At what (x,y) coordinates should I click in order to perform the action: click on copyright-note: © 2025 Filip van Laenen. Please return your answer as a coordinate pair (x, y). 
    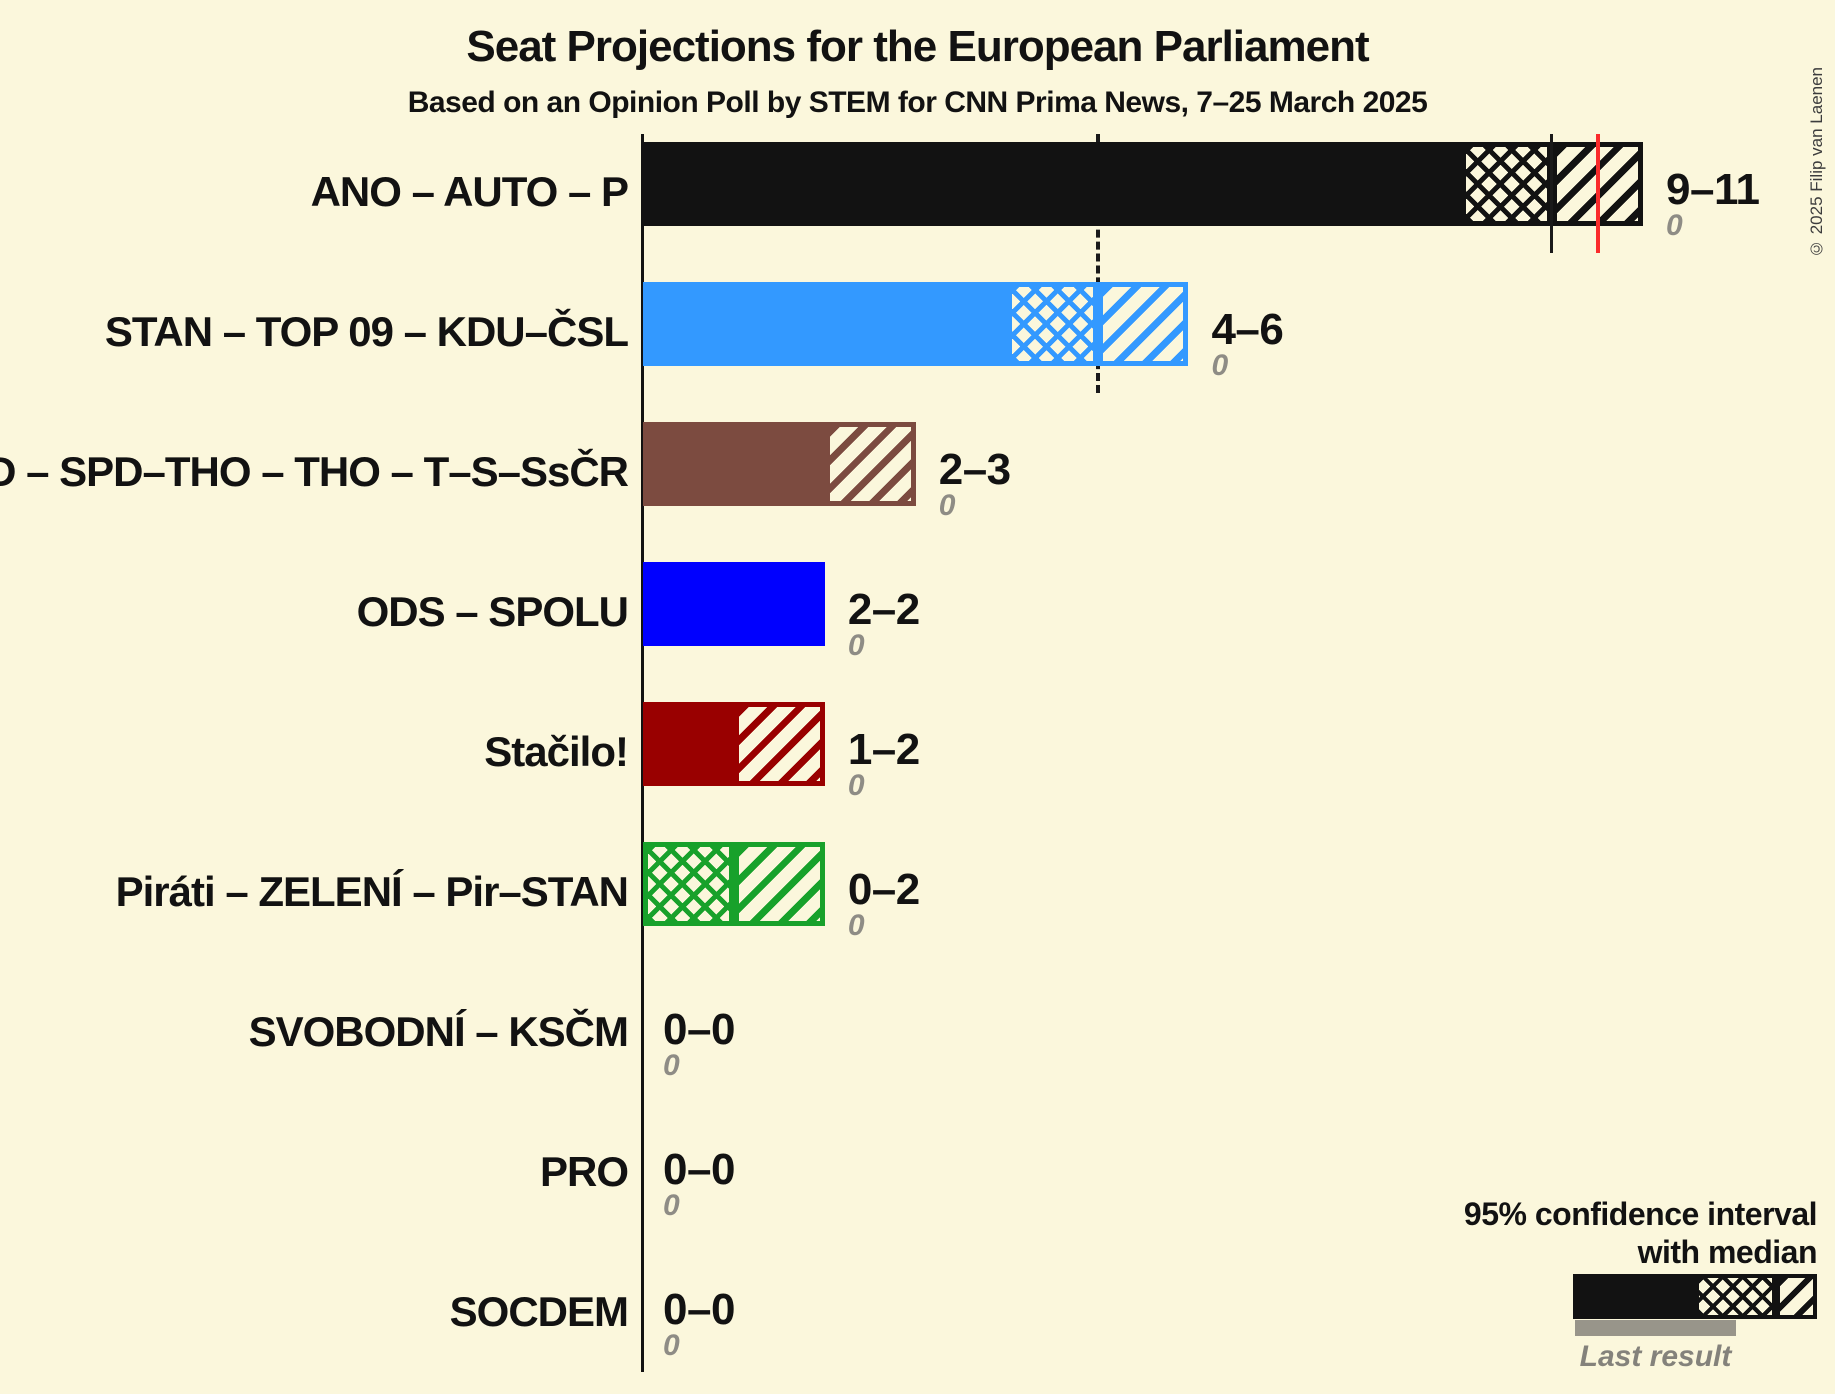
    Looking at the image, I should click on (1816, 162).